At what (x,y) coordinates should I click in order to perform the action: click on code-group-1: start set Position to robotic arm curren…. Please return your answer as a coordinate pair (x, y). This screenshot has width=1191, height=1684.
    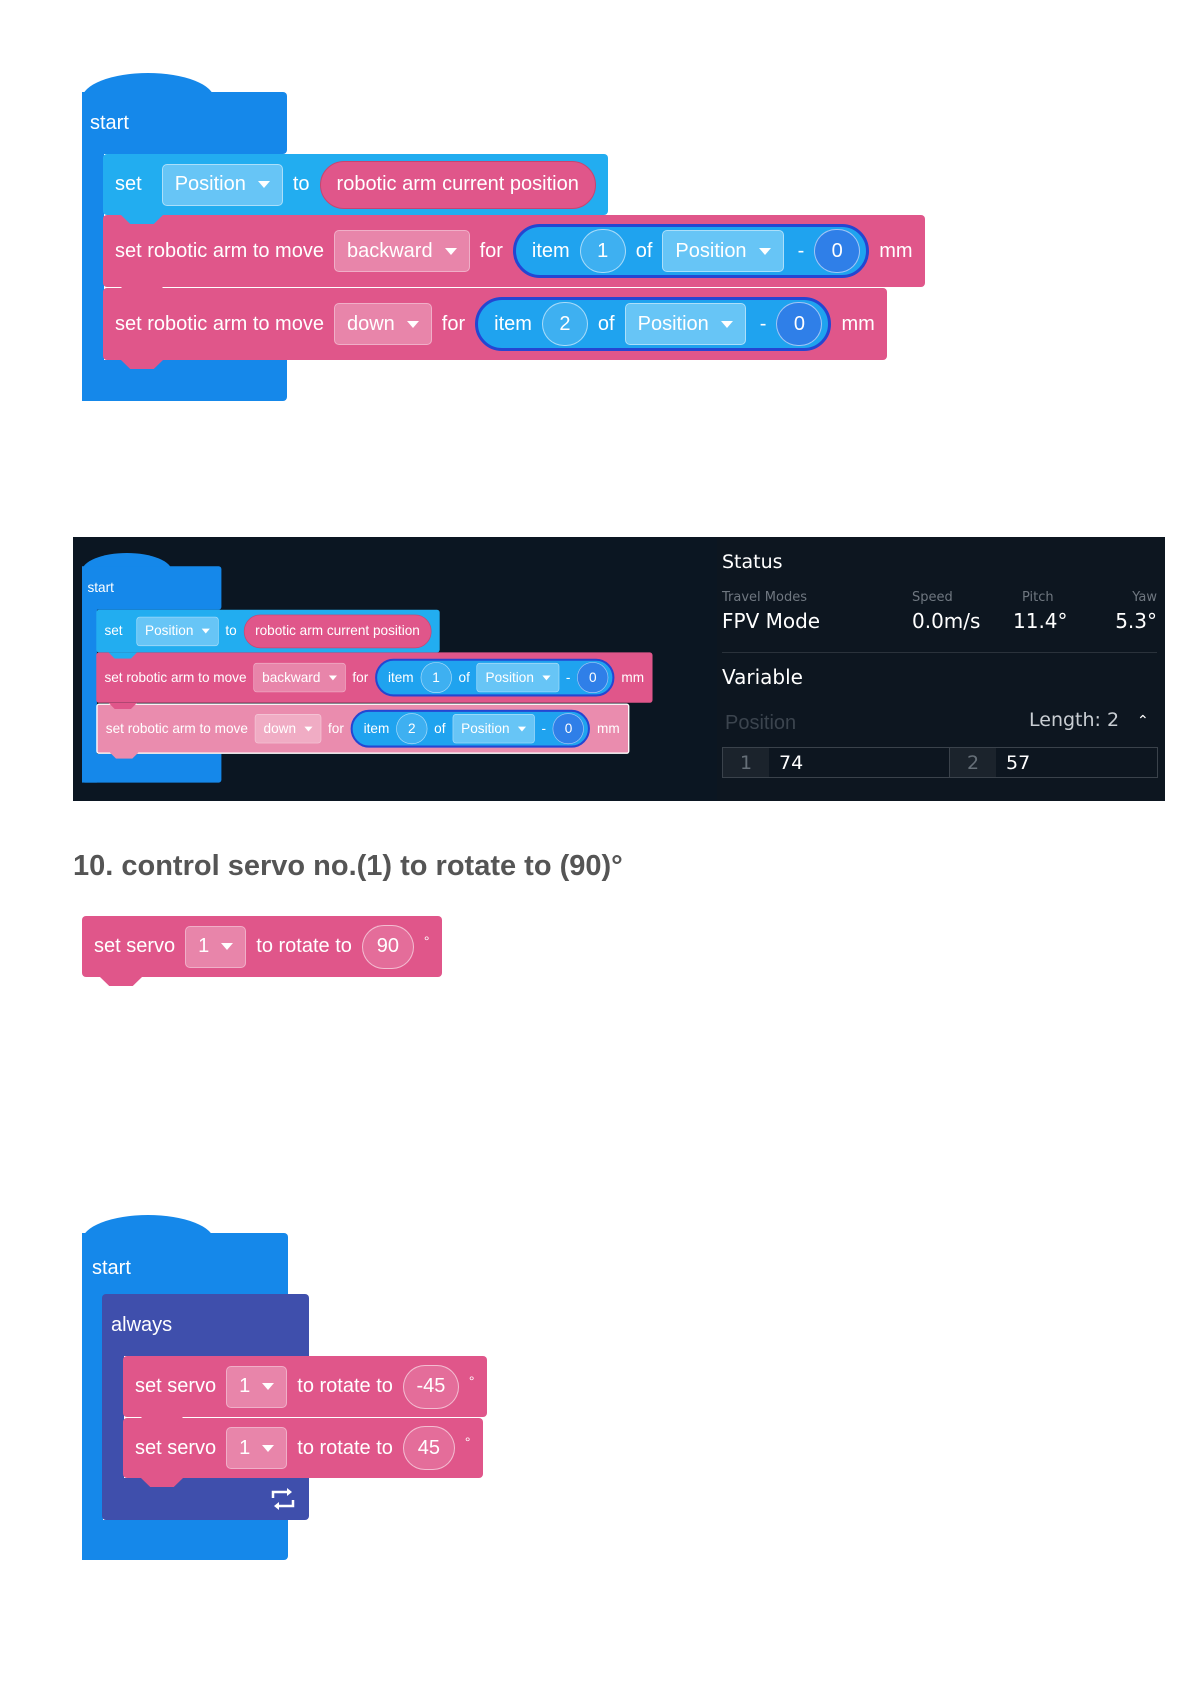
    Looking at the image, I should click on (532, 238).